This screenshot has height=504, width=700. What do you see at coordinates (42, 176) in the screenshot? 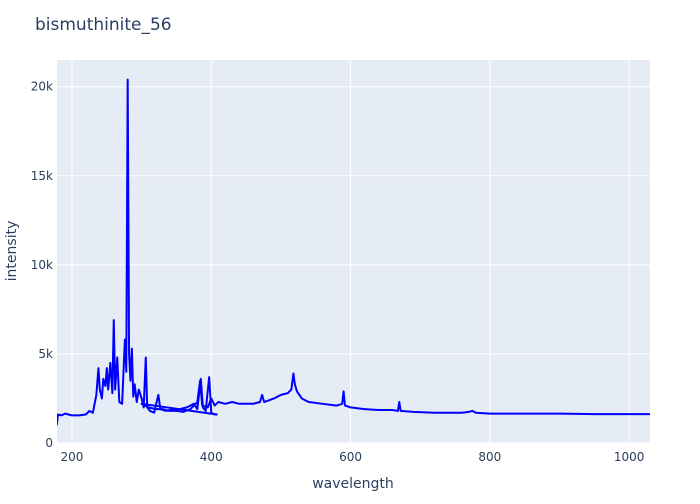
I see `y-tick-label: 15k` at bounding box center [42, 176].